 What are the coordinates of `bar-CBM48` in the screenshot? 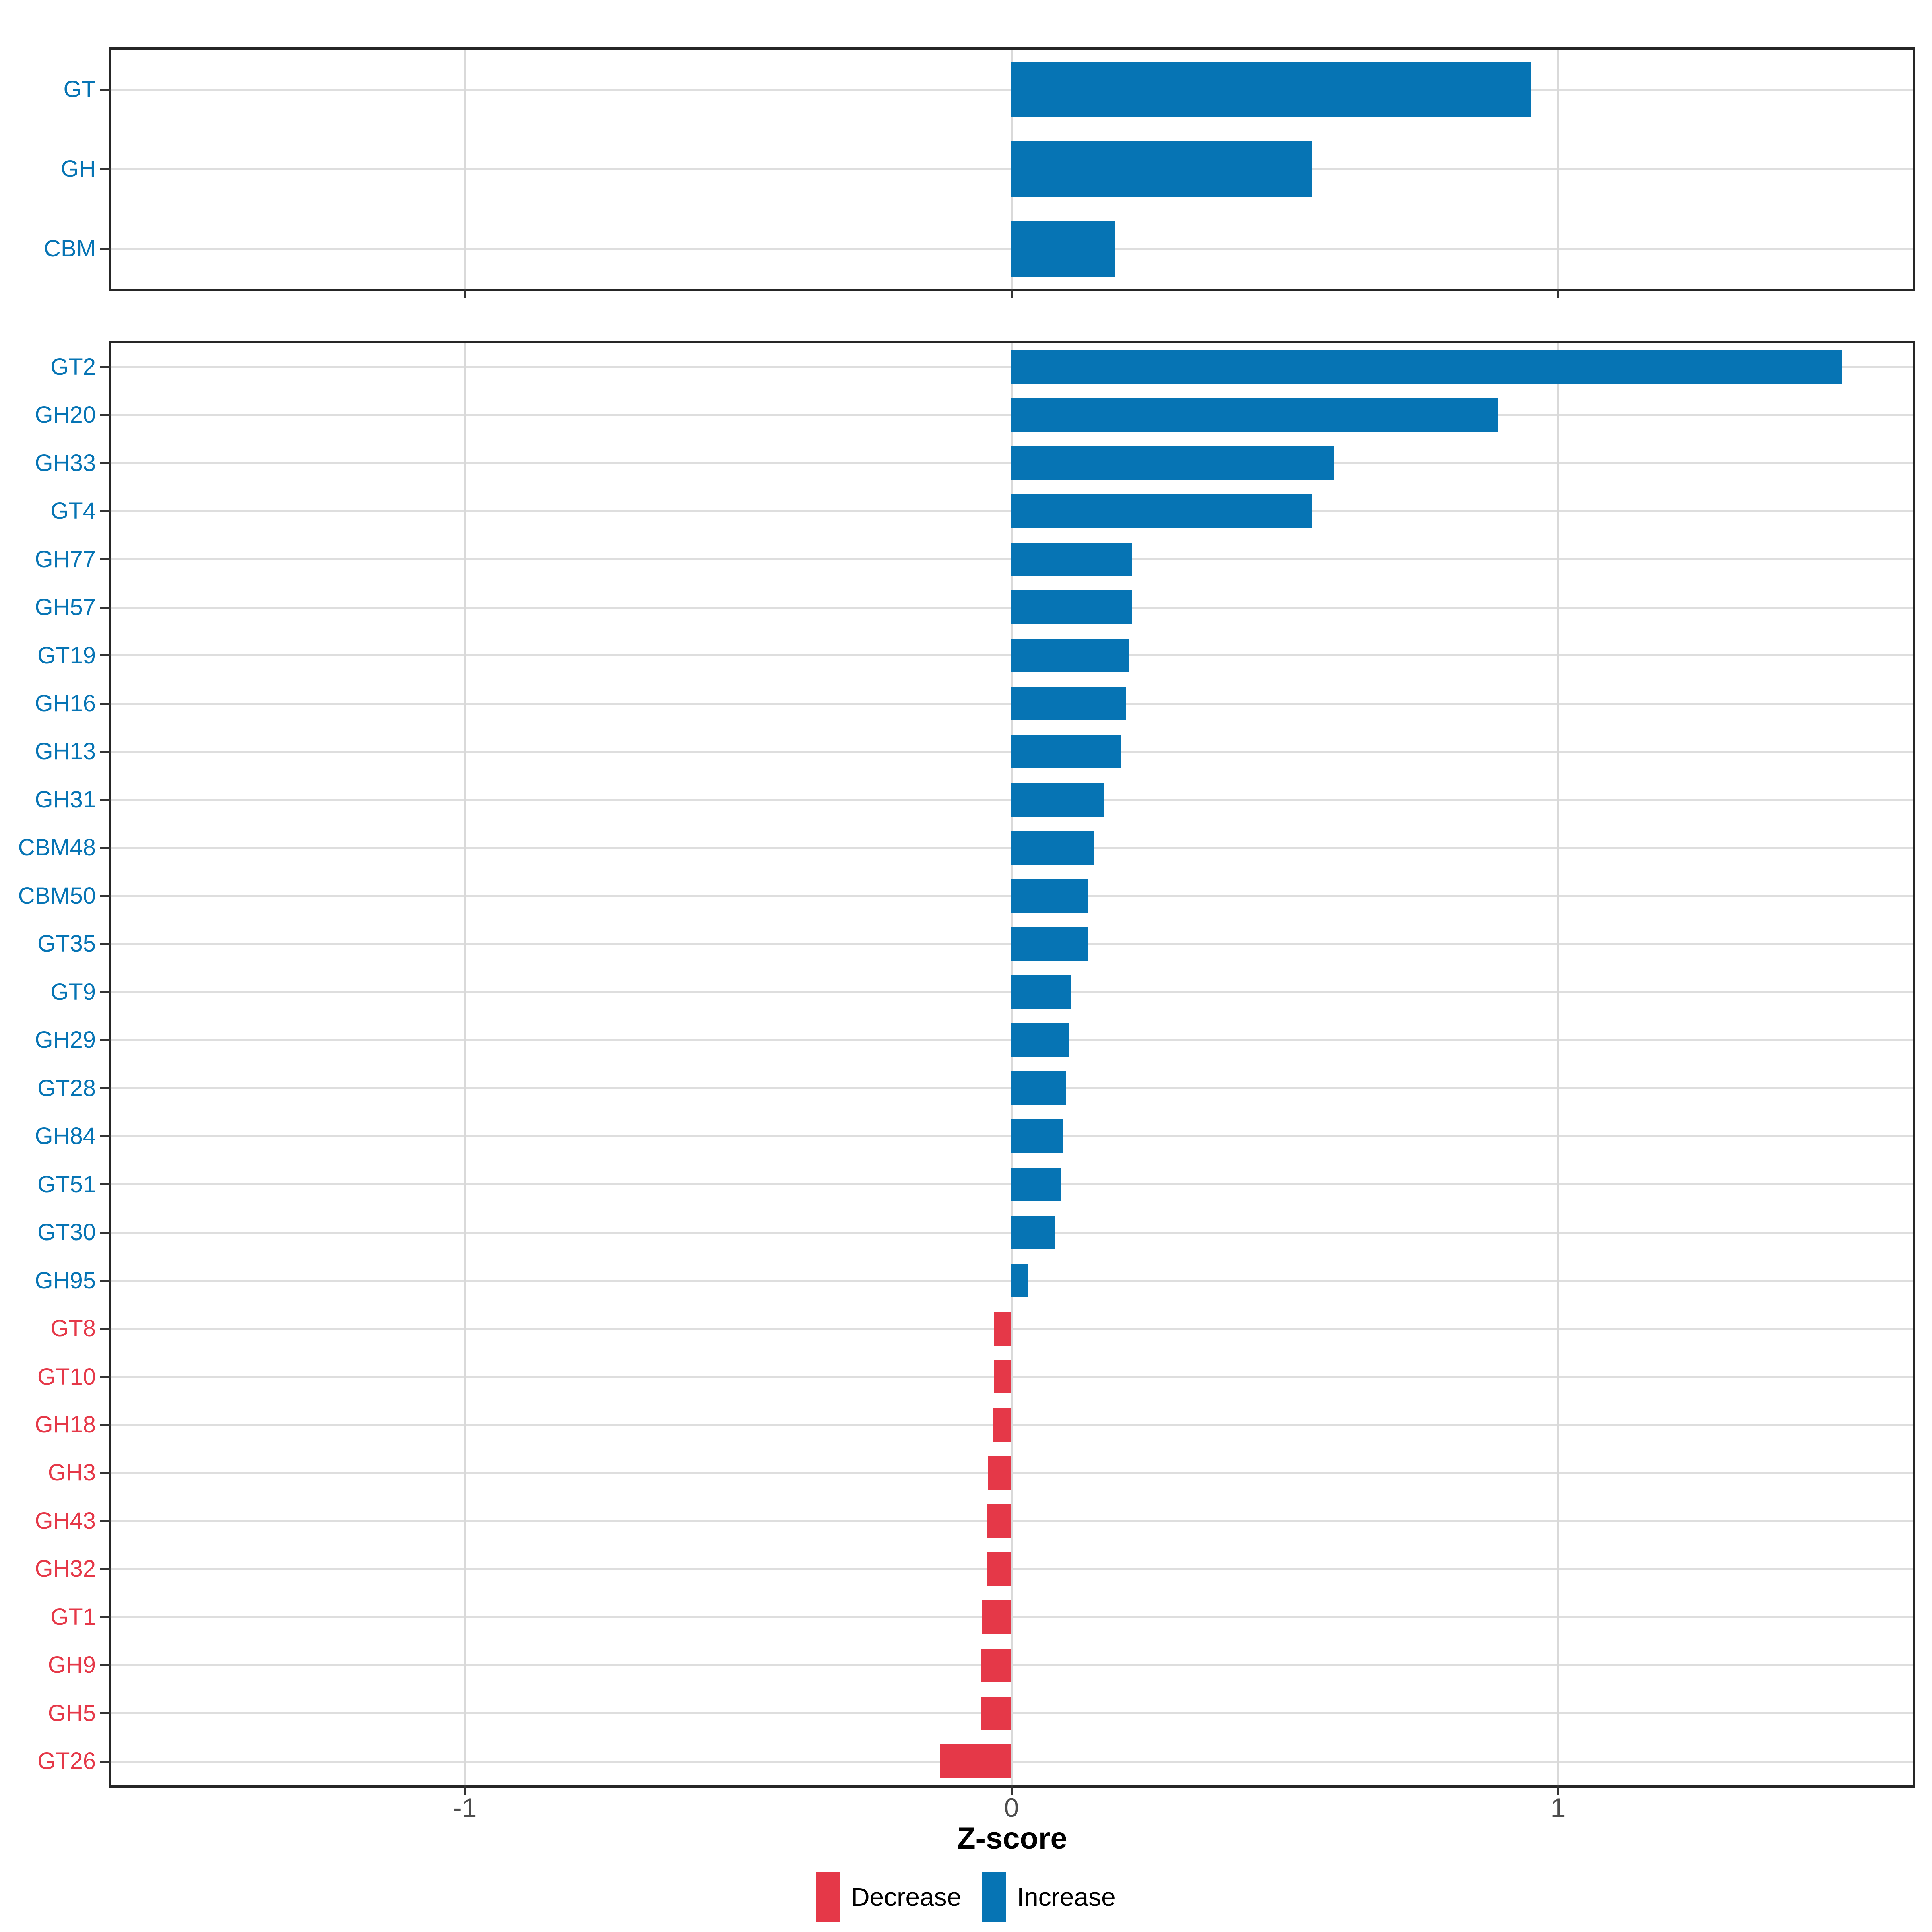 It's located at (1052, 848).